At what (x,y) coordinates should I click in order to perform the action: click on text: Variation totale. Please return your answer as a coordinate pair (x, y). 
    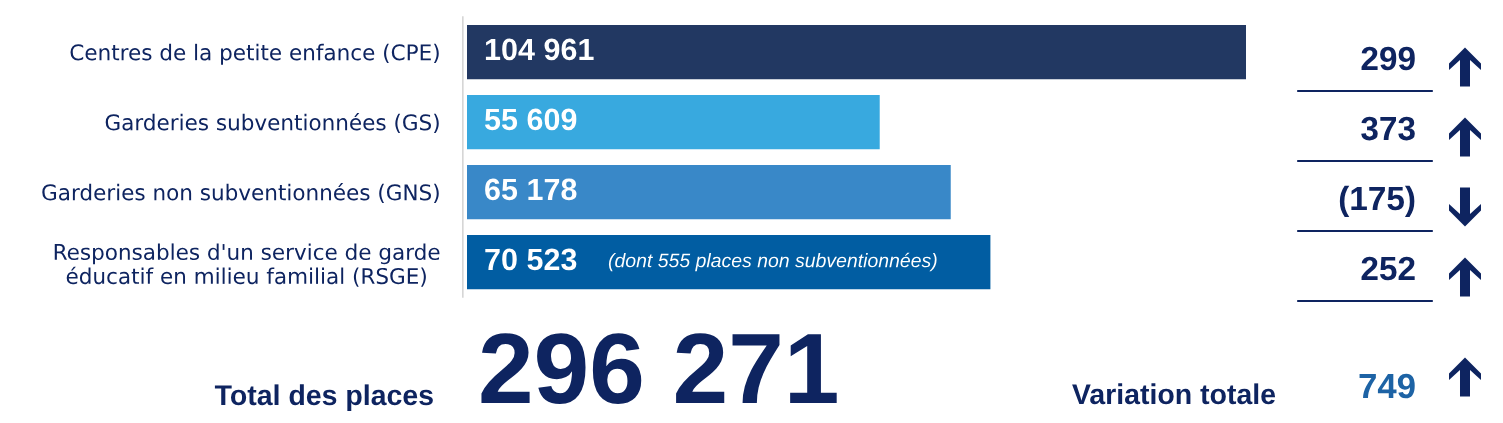
    Looking at the image, I should click on (1174, 394).